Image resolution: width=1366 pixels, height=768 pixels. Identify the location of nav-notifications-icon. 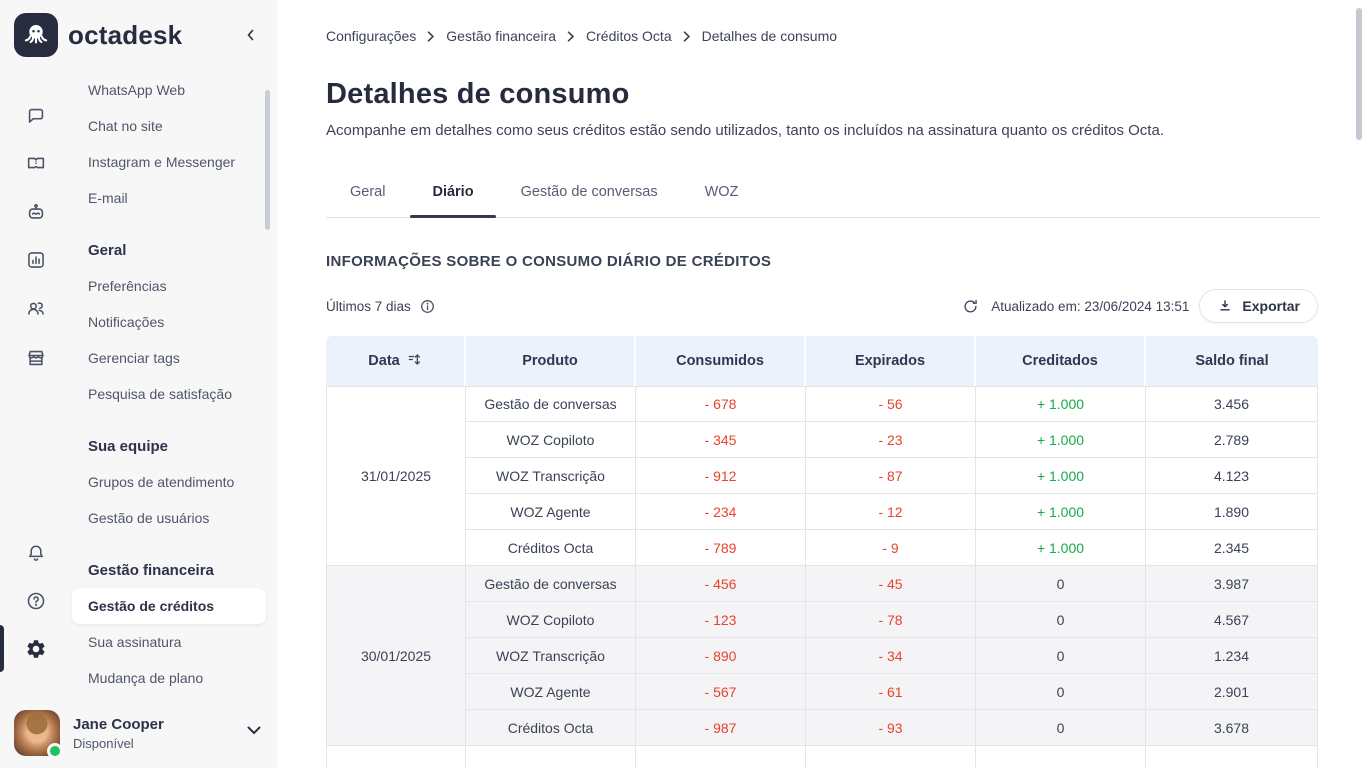
(36, 553).